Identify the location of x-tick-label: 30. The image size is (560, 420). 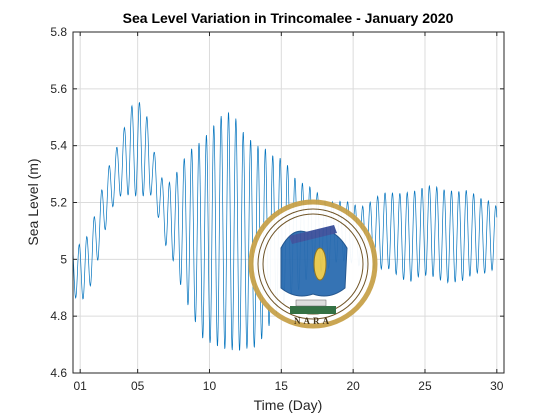
(497, 386).